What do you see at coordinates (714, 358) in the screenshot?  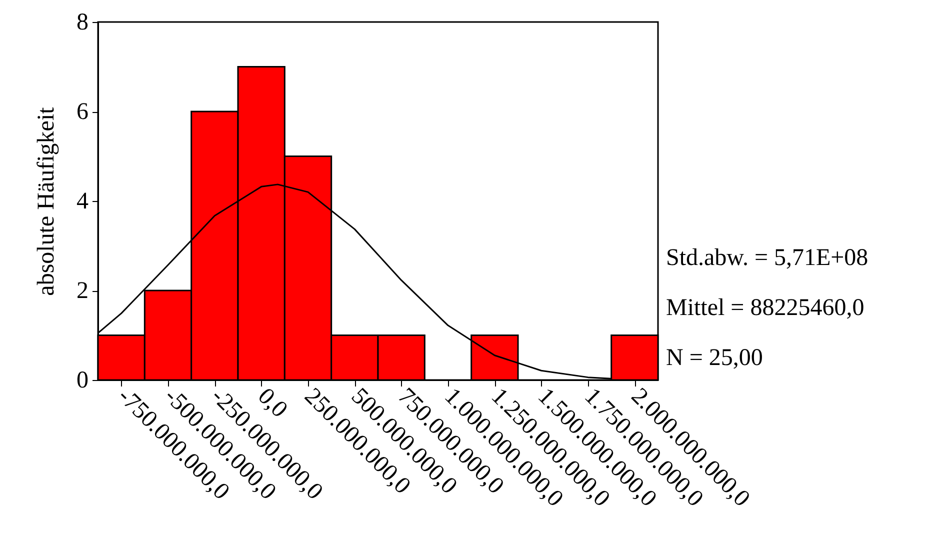 I see `text: N = 25,00` at bounding box center [714, 358].